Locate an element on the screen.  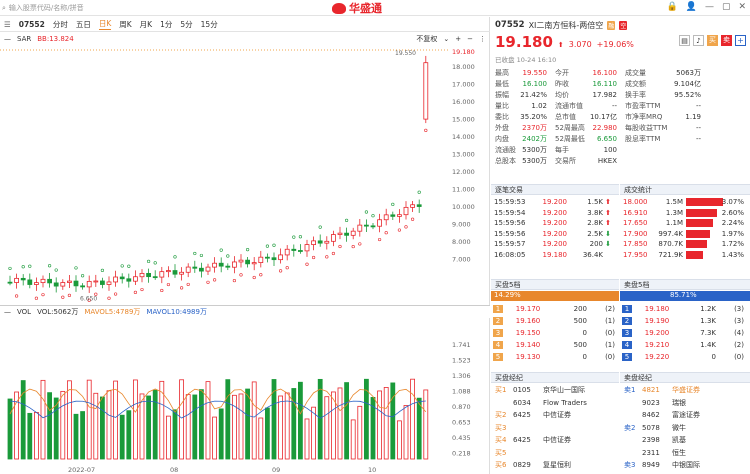
tab-item: 15分 is located at coordinates (209, 24).